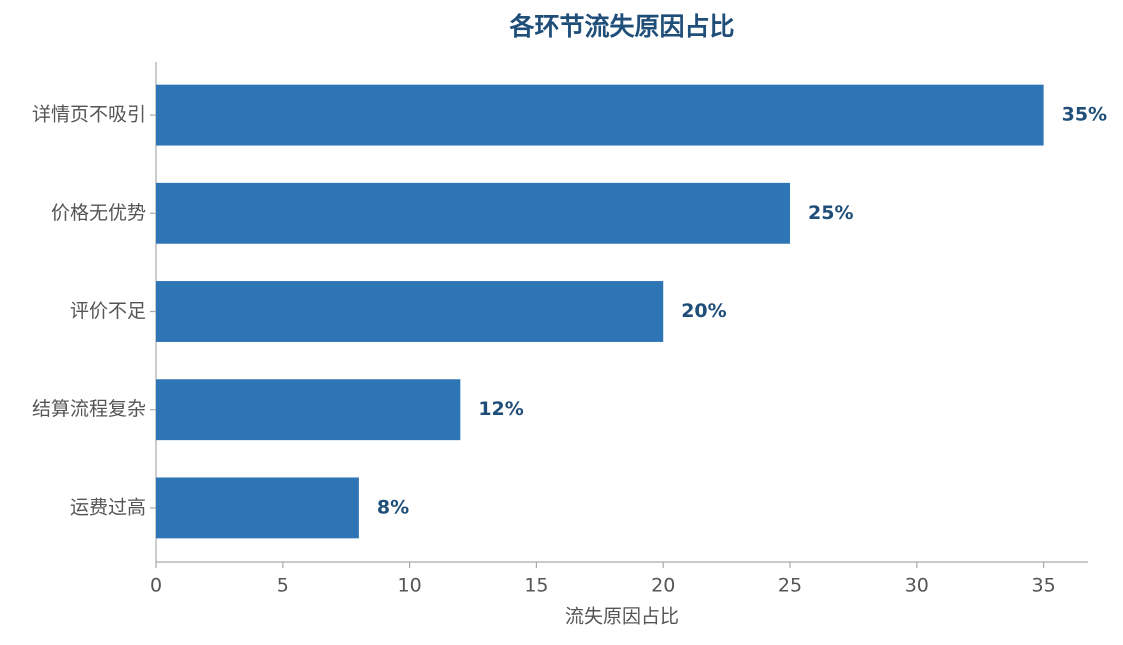 This screenshot has width=1123, height=645. I want to click on y-tick-label: 评价不足, so click(108, 311).